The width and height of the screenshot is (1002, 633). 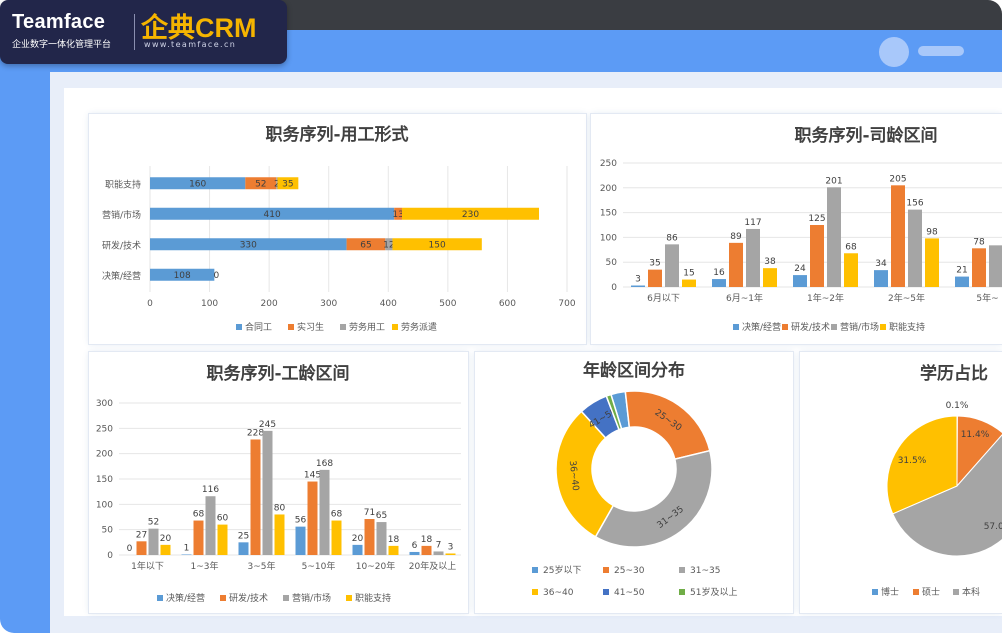 I want to click on legend-label: 实习生, so click(x=310, y=327).